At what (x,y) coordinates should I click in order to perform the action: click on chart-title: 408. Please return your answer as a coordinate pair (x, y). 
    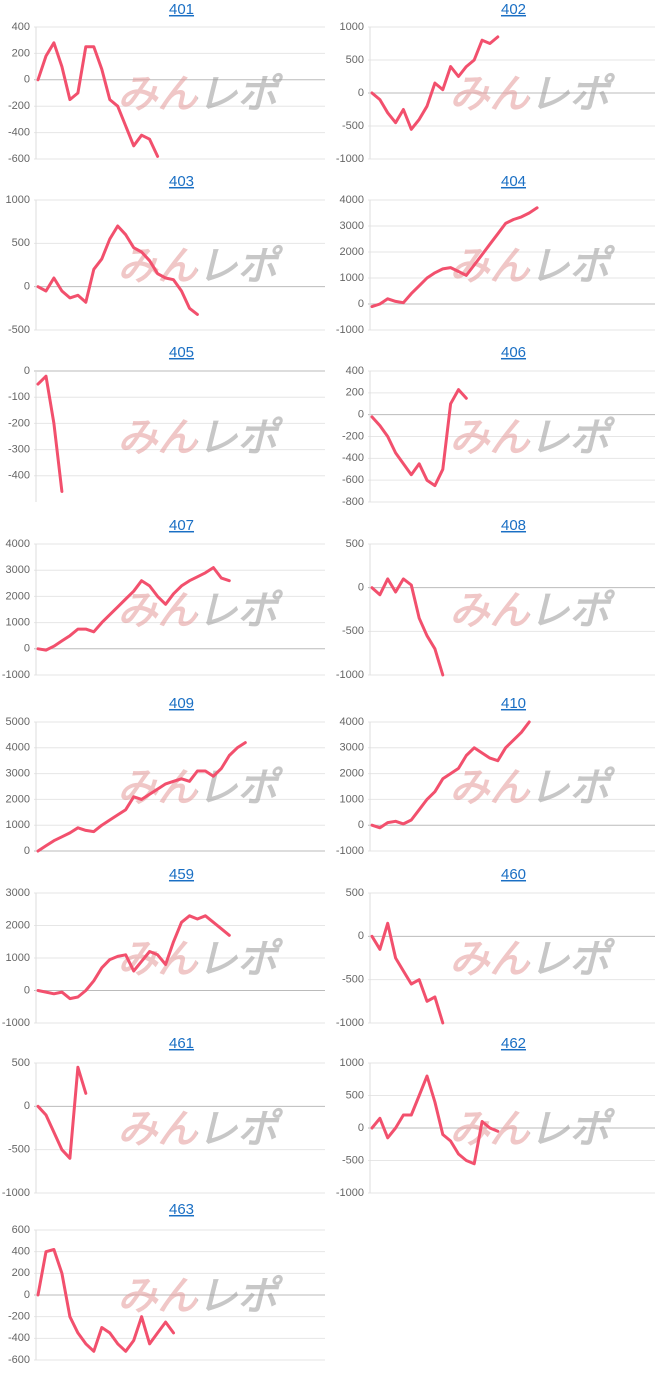
    Looking at the image, I should click on (513, 525).